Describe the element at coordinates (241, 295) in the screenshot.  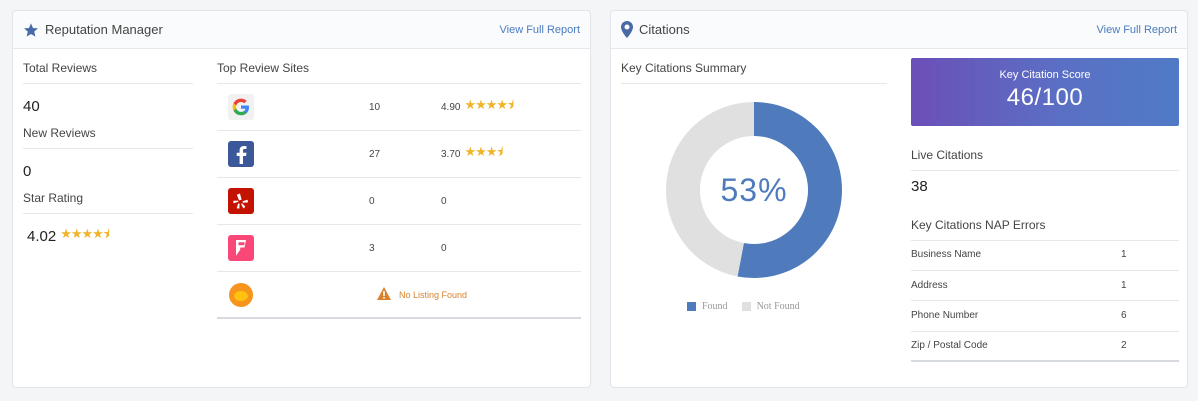
I see `orange-bubble-icon` at that location.